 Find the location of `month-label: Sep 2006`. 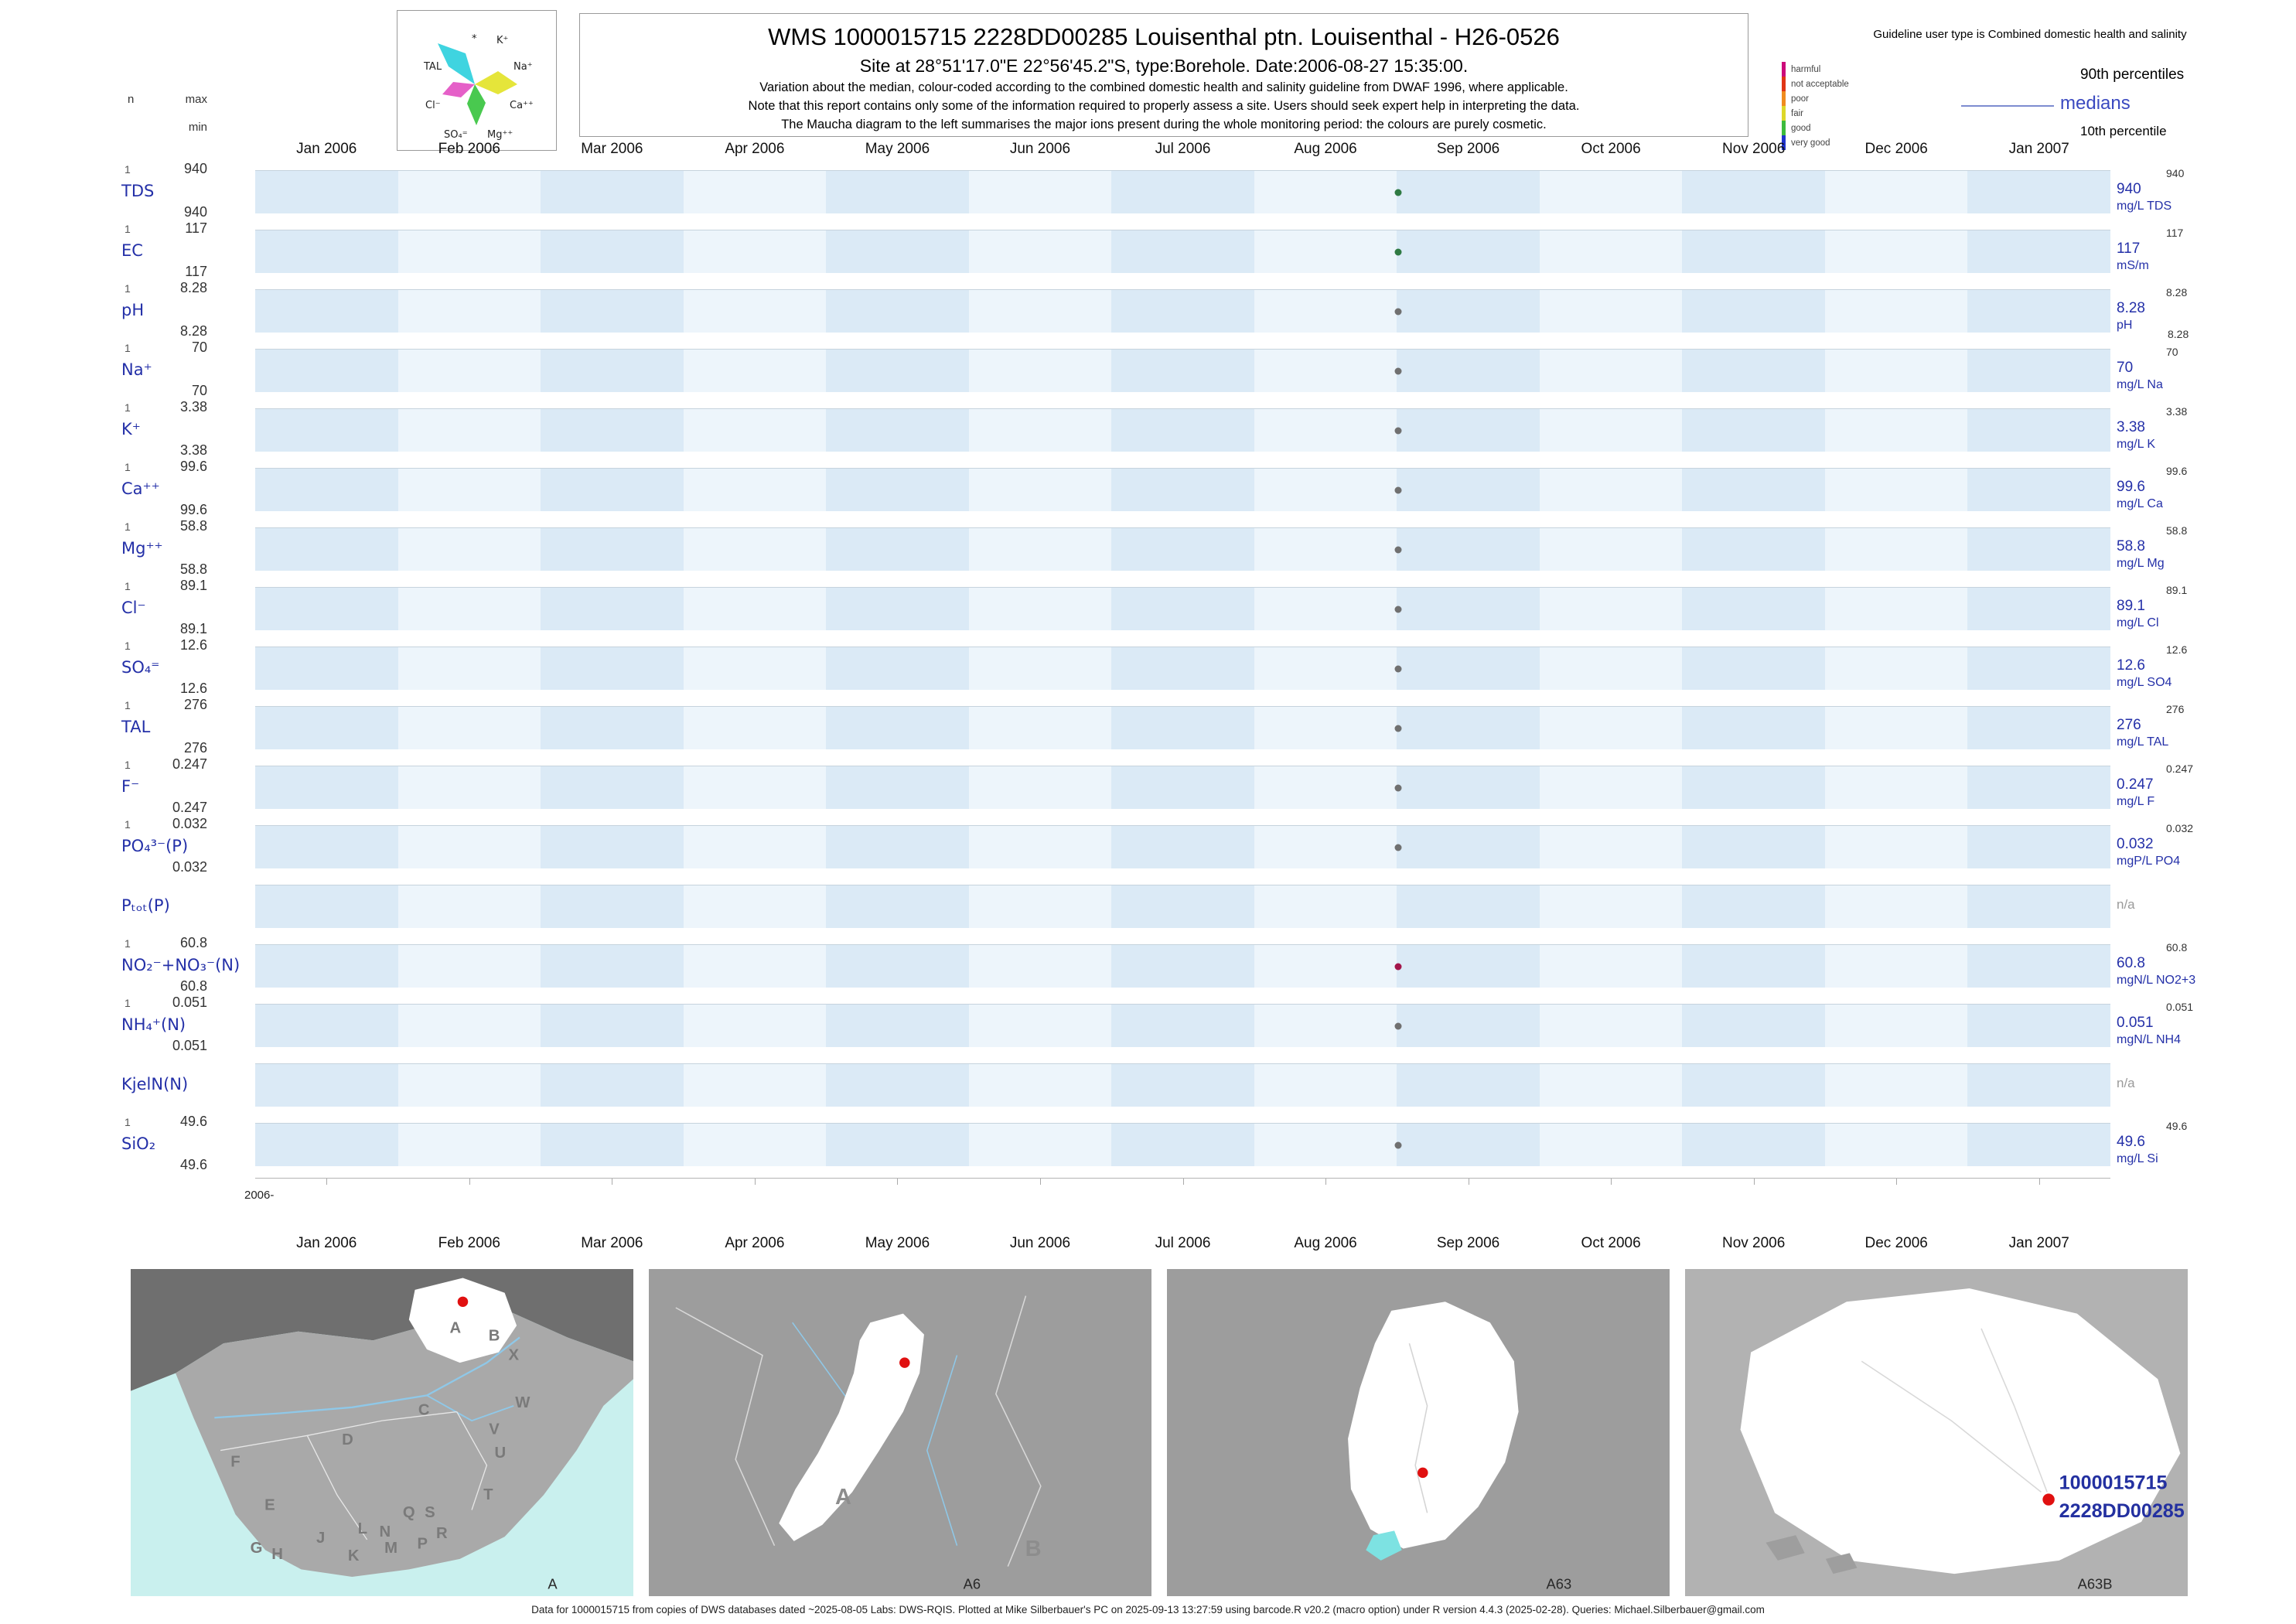

month-label: Sep 2006 is located at coordinates (1468, 1243).